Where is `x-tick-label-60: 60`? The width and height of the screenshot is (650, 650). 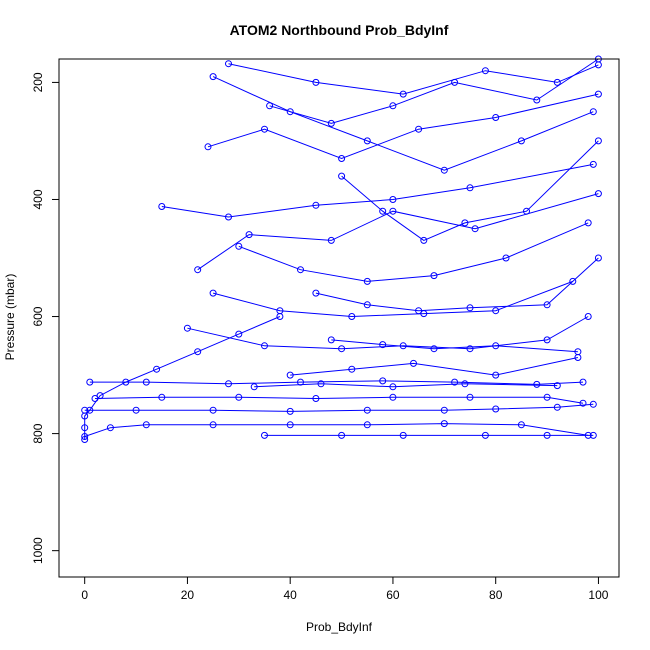
x-tick-label-60: 60 is located at coordinates (393, 595).